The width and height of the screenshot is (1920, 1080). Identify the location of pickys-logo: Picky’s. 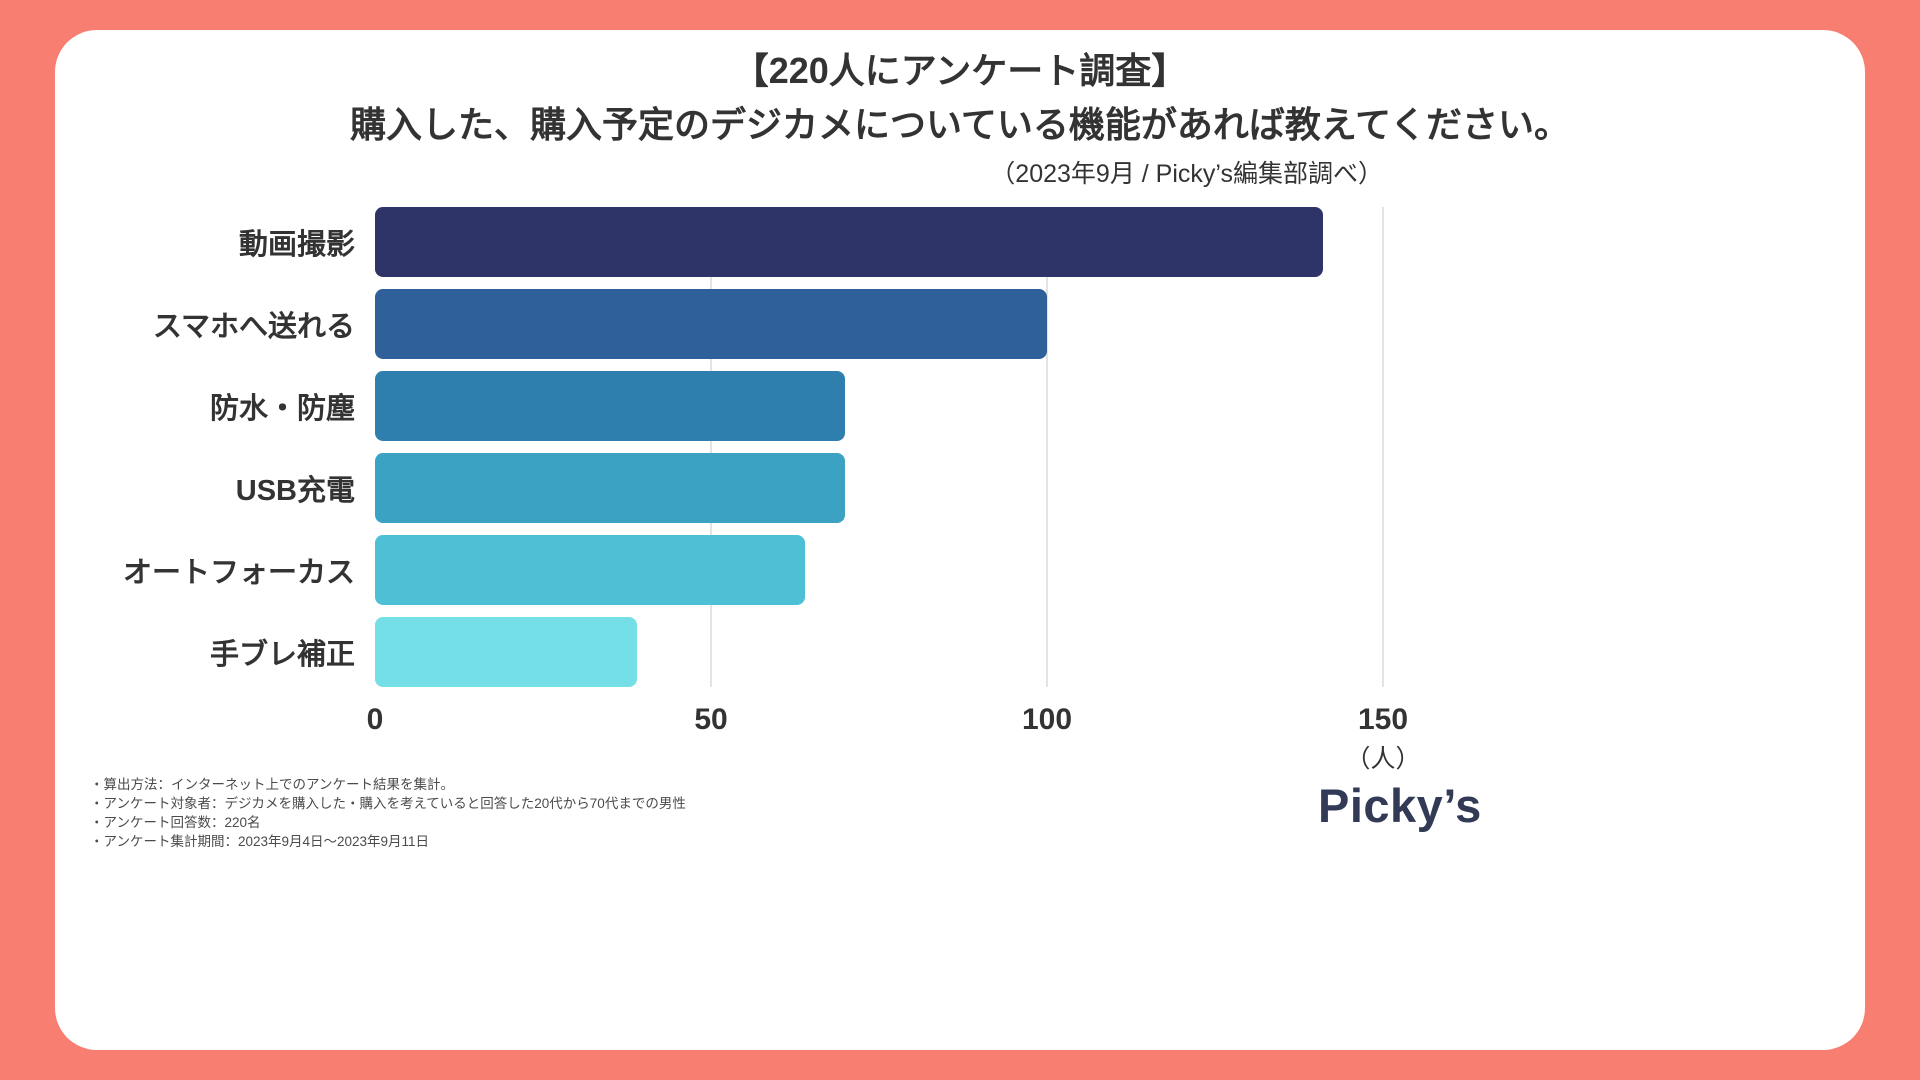
(1400, 805).